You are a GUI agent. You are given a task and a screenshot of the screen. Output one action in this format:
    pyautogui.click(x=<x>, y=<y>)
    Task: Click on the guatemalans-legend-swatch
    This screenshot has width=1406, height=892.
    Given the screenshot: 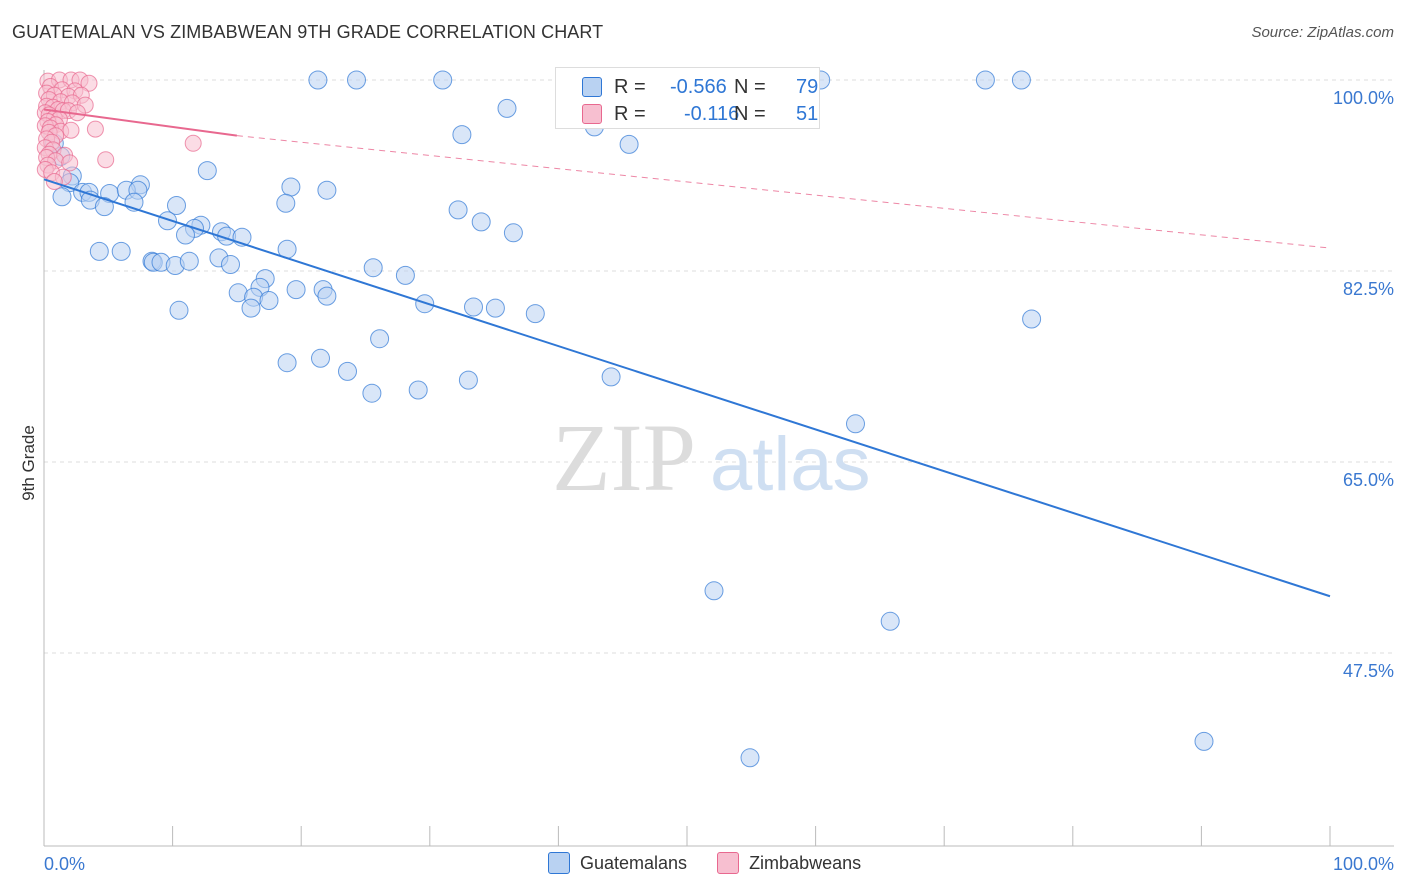 What is the action you would take?
    pyautogui.click(x=559, y=863)
    